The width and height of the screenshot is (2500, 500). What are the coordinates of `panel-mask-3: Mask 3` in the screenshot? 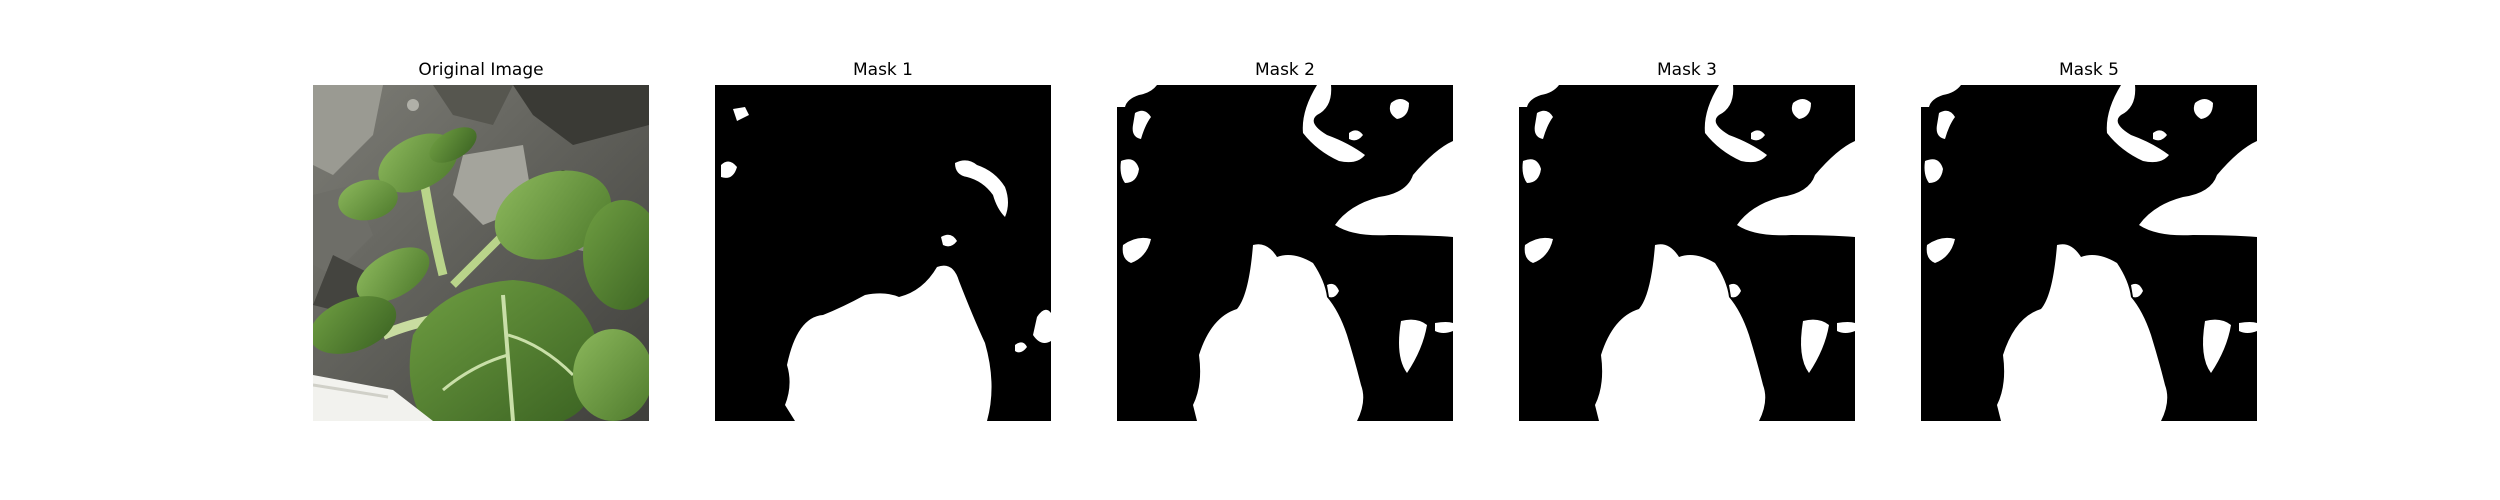 It's located at (1687, 250).